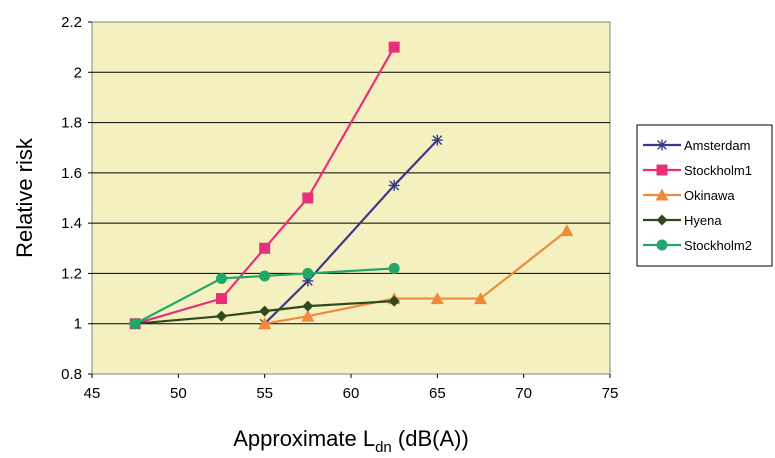 This screenshot has height=458, width=775. I want to click on legend-item-okinawa: Okinawa, so click(689, 195).